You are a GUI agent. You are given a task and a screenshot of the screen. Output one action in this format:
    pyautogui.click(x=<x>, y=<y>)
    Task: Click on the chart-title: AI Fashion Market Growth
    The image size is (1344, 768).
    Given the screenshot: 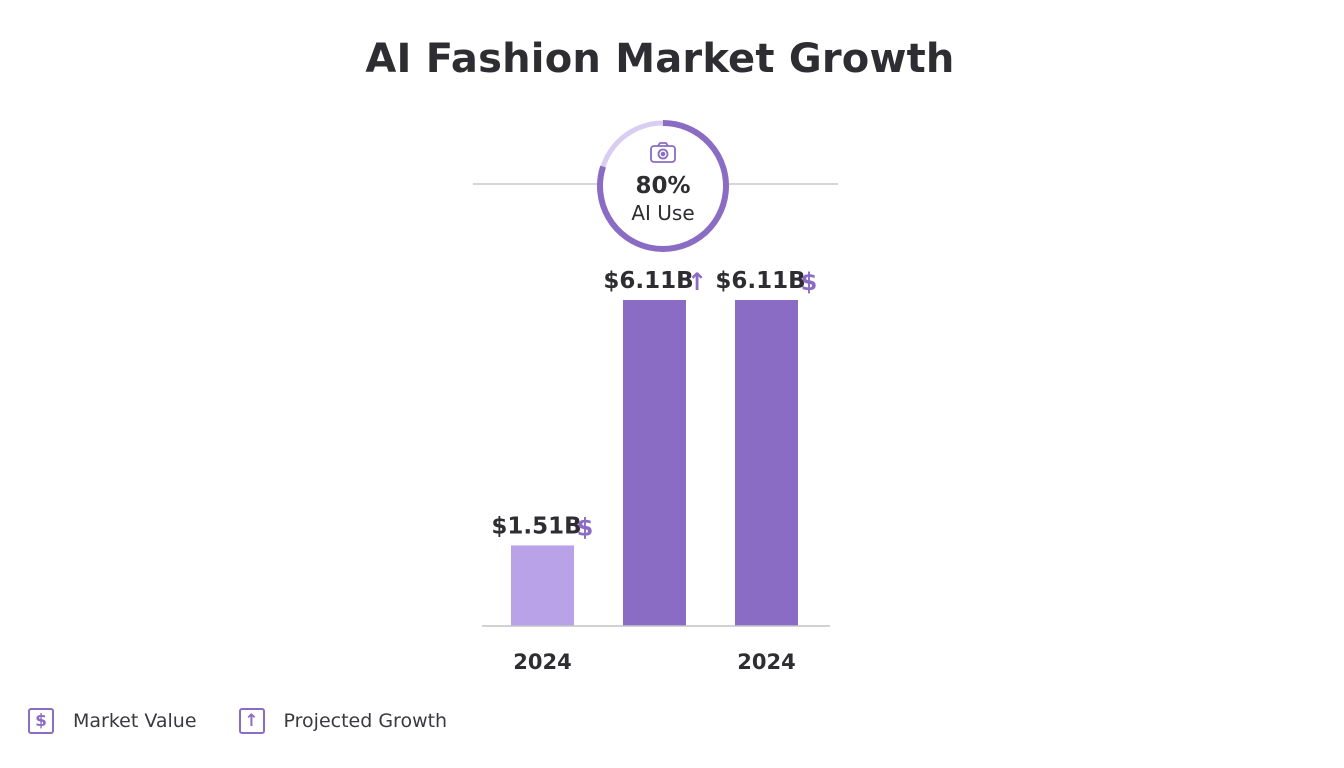 What is the action you would take?
    pyautogui.click(x=660, y=59)
    